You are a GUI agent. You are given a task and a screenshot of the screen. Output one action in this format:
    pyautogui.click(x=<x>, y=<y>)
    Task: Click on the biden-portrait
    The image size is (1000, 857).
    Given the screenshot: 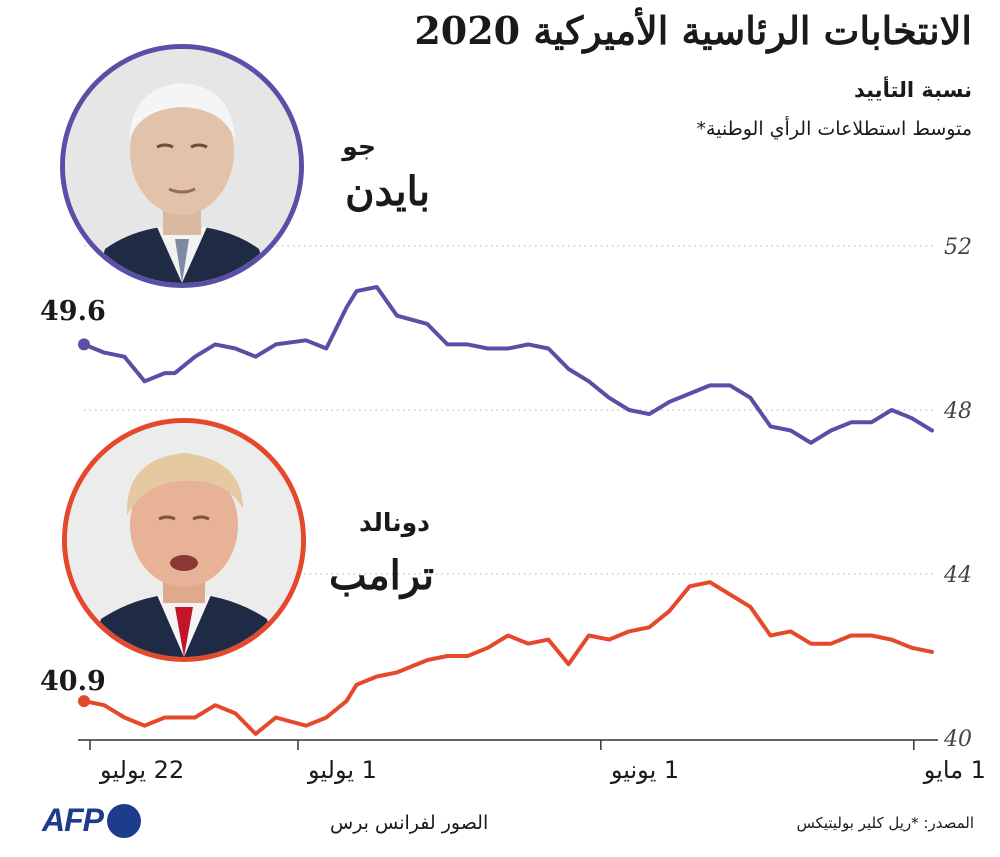 What is the action you would take?
    pyautogui.click(x=182, y=166)
    